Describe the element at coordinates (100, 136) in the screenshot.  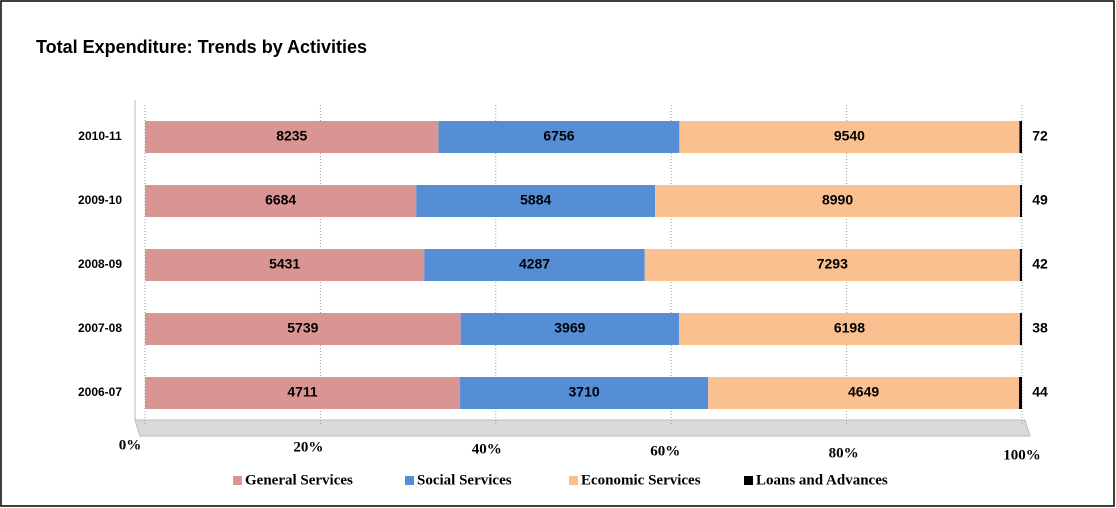
I see `y-tick-label: 2010-11` at that location.